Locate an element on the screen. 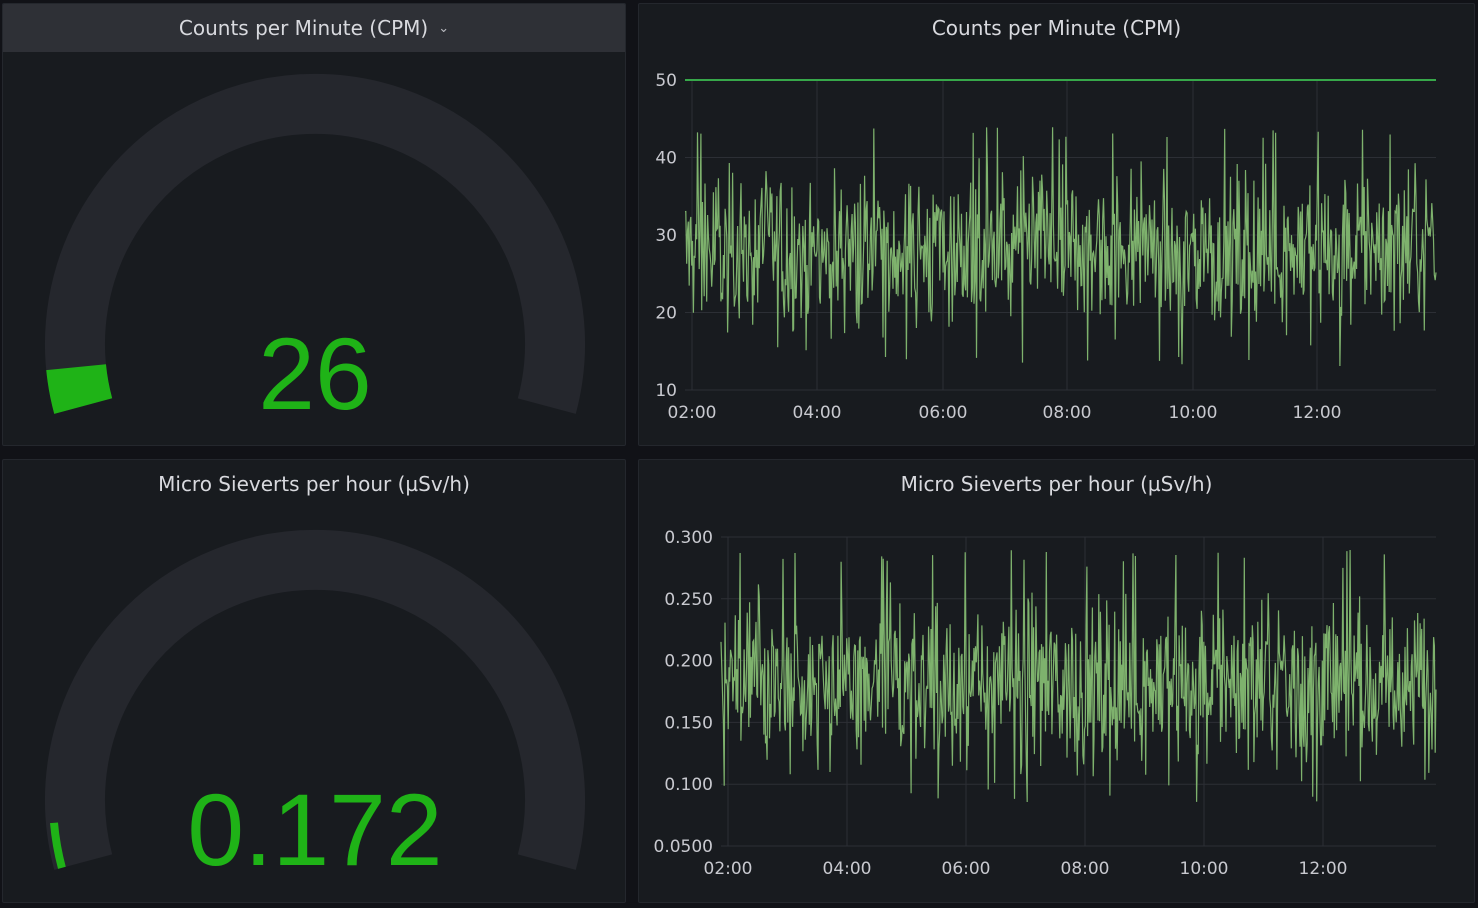  usv-timeseries-title: Micro Sieverts per hour (µSv/h) is located at coordinates (1056, 484).